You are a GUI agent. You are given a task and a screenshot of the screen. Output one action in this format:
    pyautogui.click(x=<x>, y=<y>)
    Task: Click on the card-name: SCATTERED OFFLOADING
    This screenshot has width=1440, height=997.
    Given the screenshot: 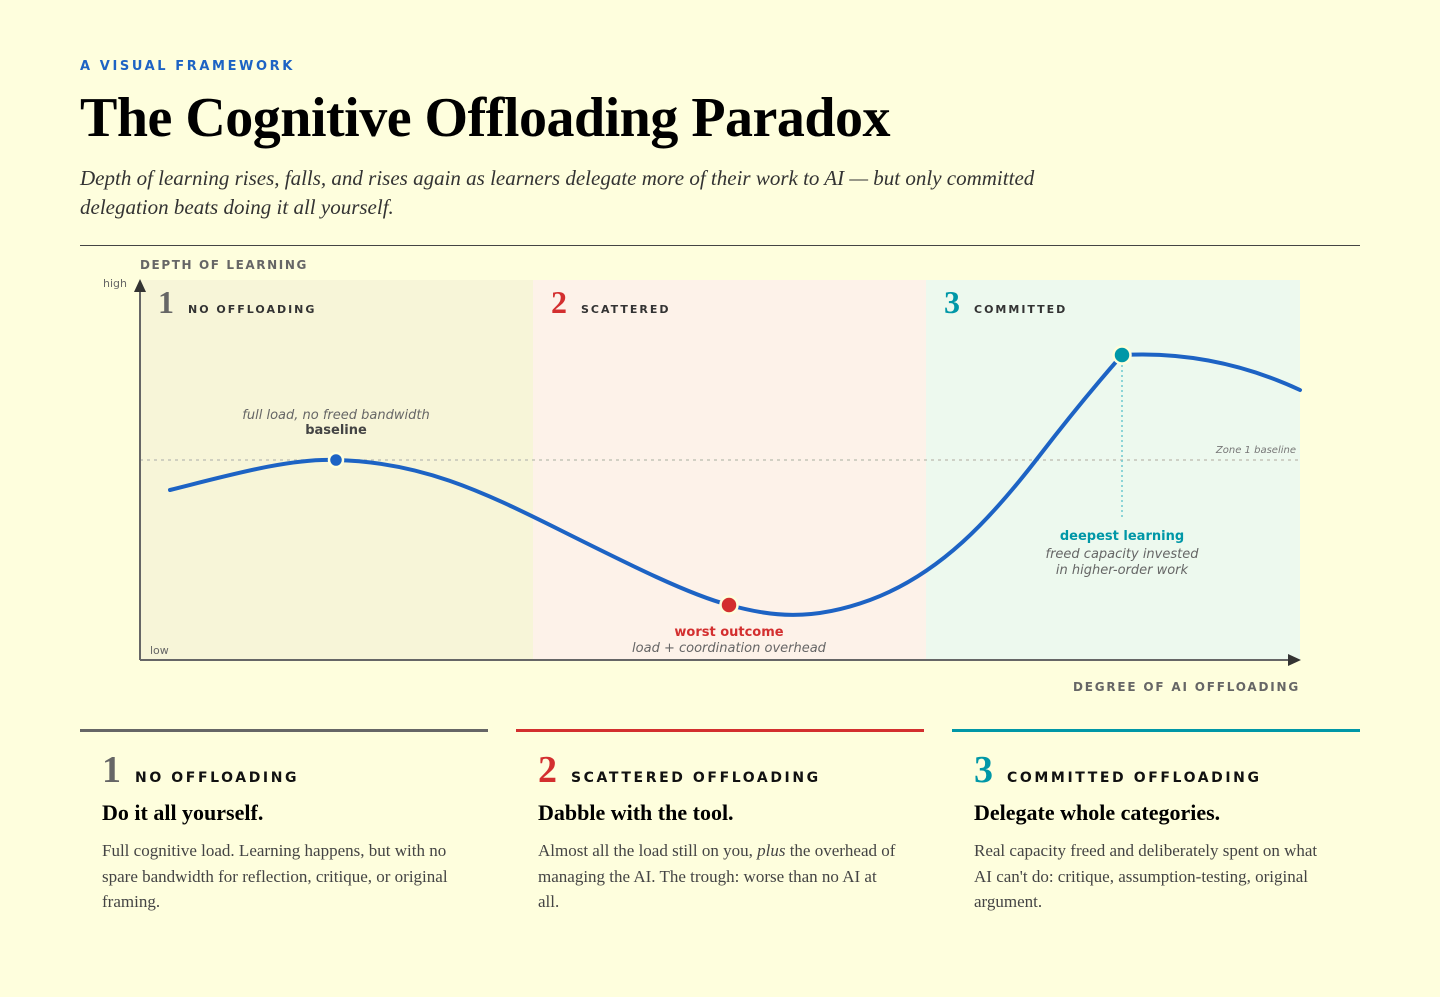 What is the action you would take?
    pyautogui.click(x=696, y=778)
    